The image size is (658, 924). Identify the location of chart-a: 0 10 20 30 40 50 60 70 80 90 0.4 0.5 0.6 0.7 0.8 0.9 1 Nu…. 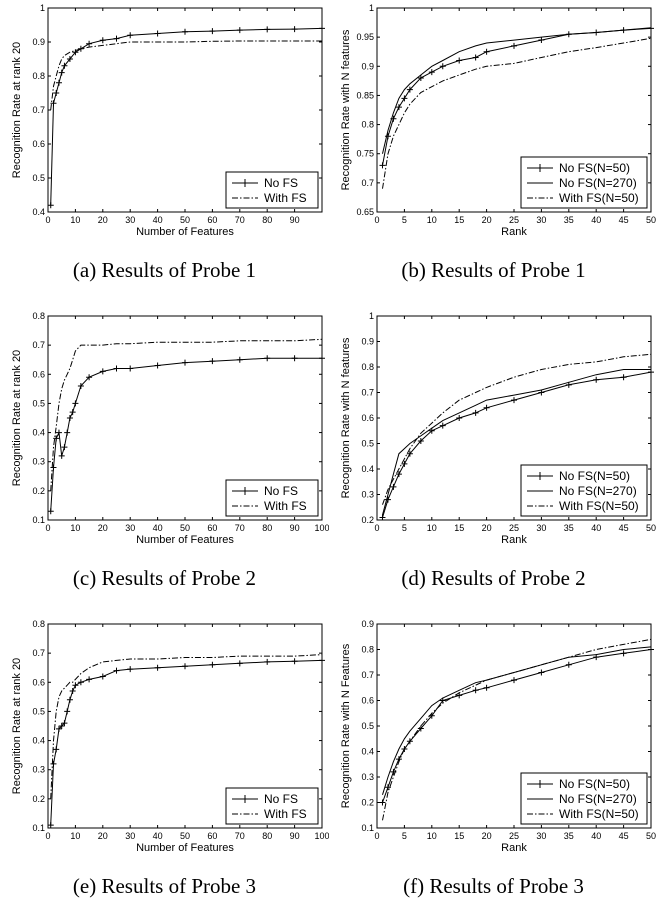
(168, 120).